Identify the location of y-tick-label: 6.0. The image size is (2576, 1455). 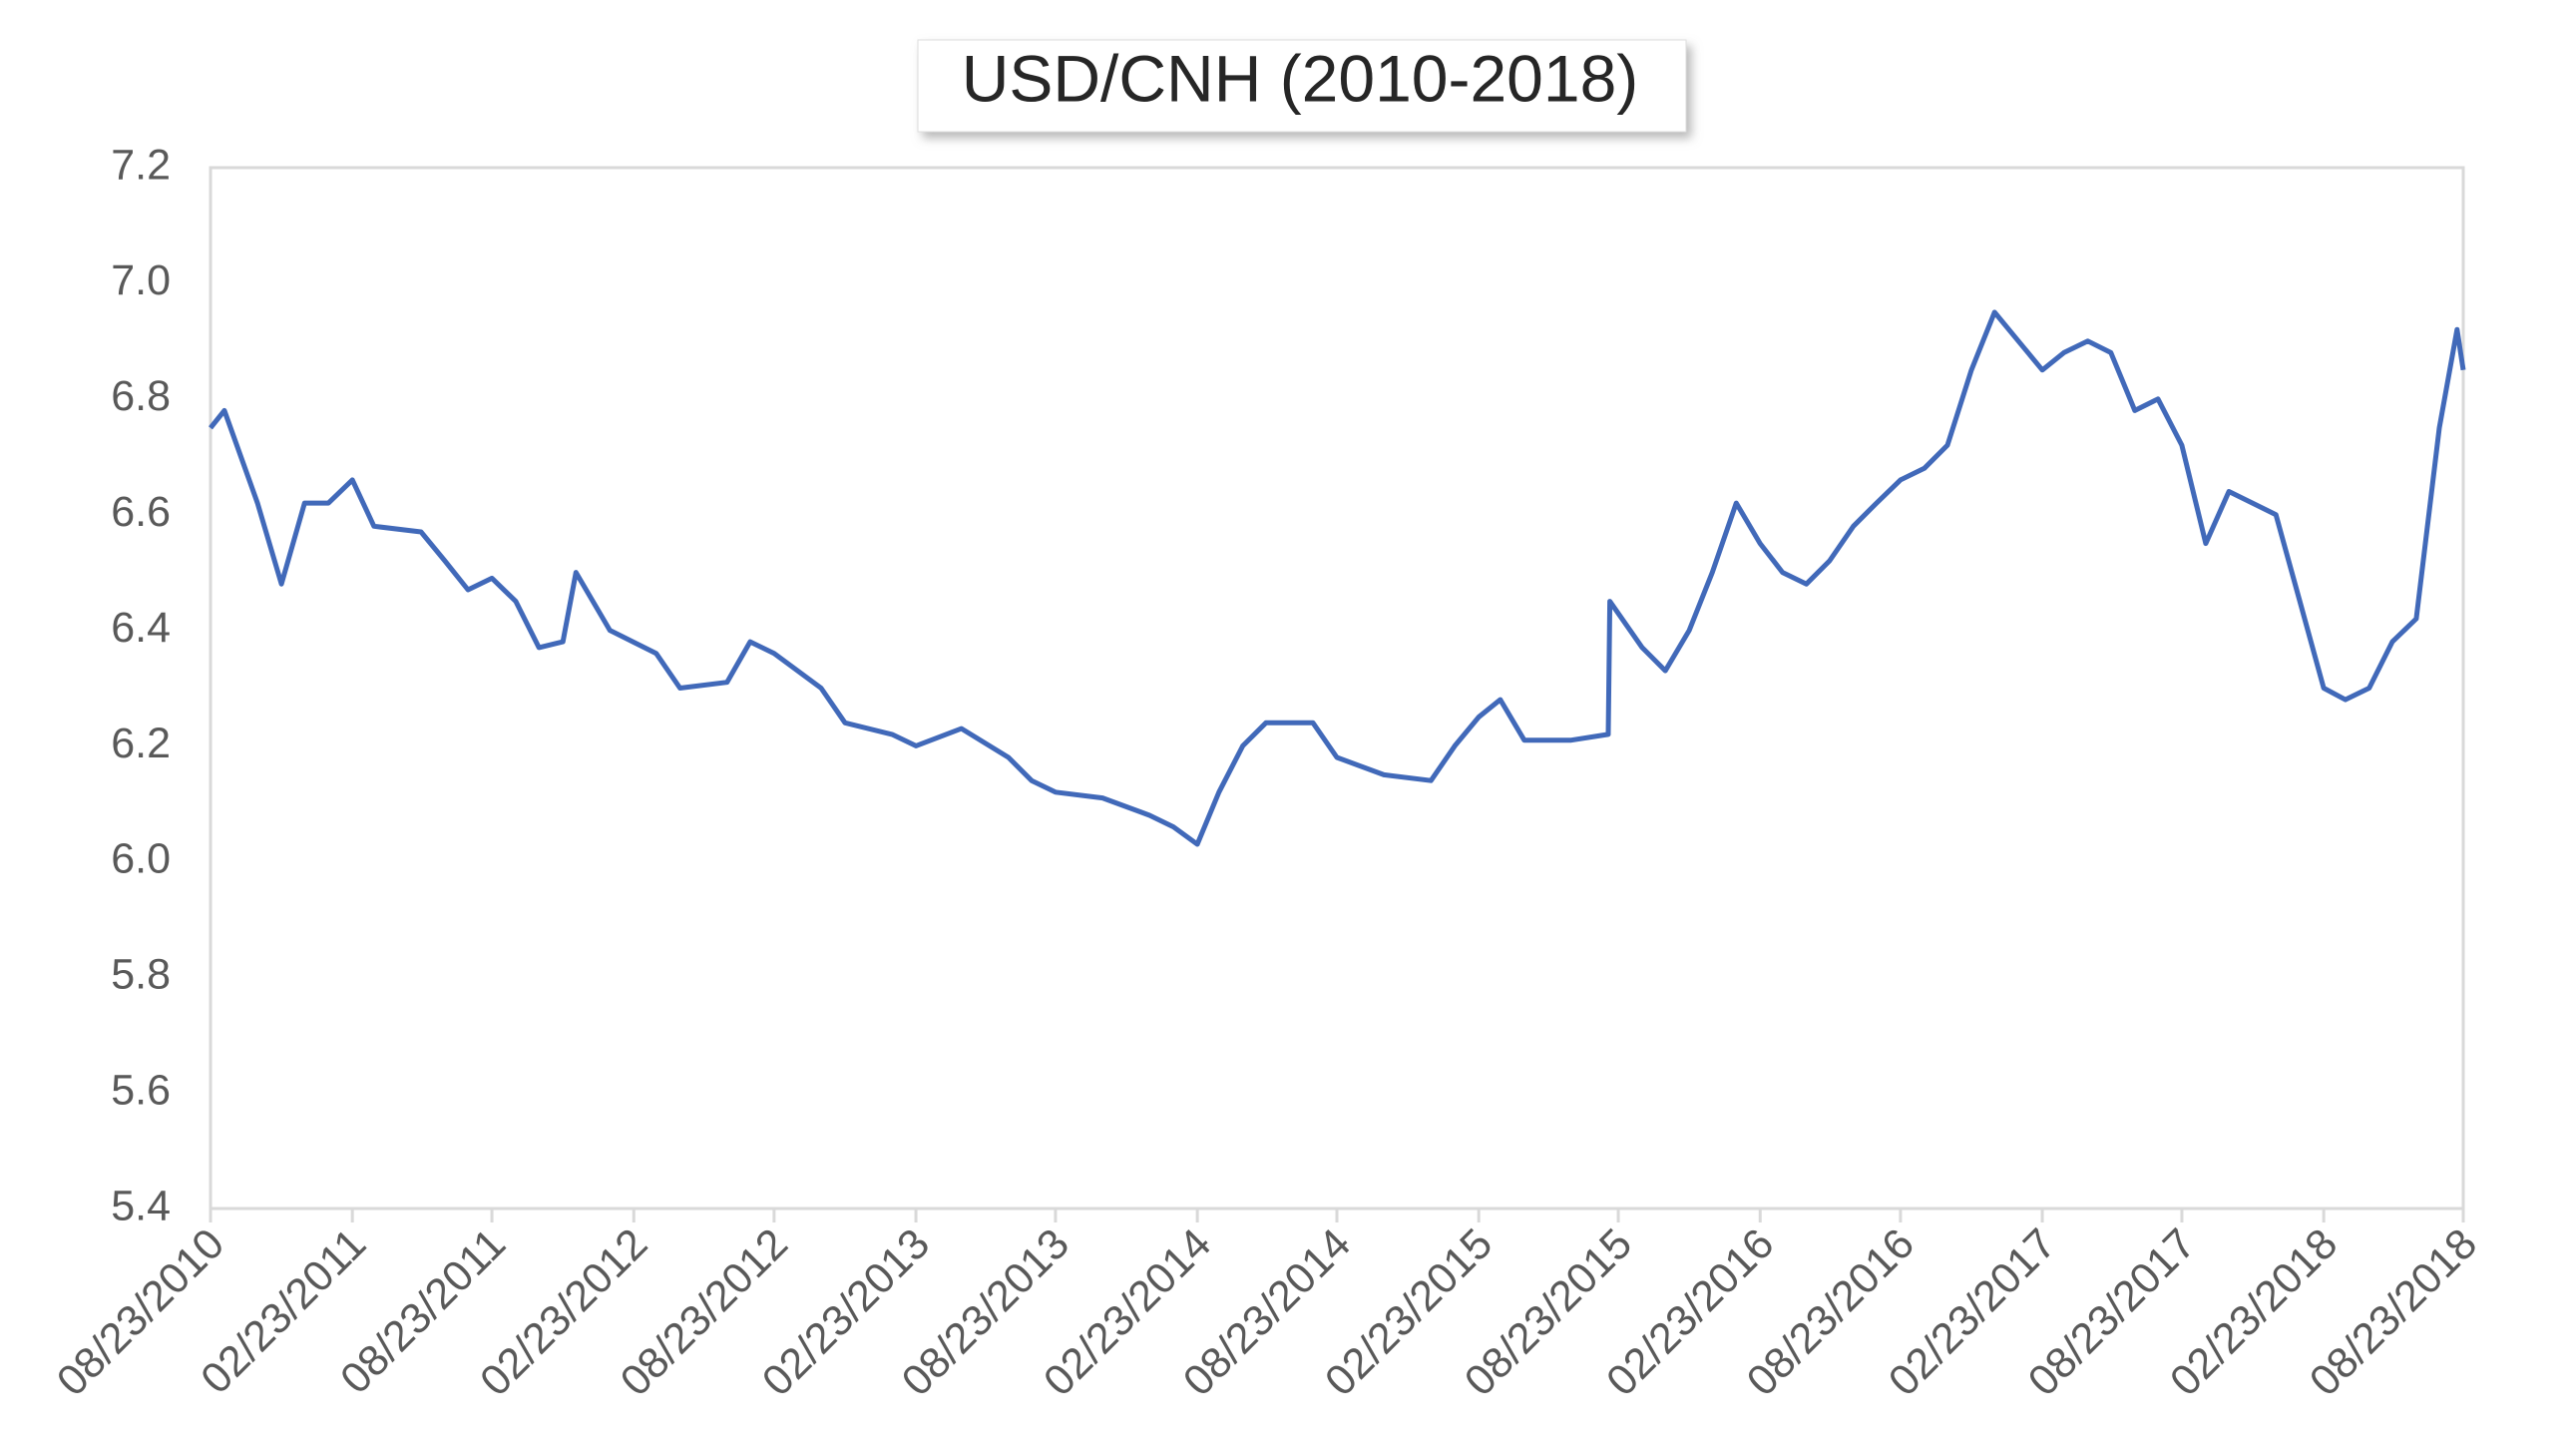
(141, 859).